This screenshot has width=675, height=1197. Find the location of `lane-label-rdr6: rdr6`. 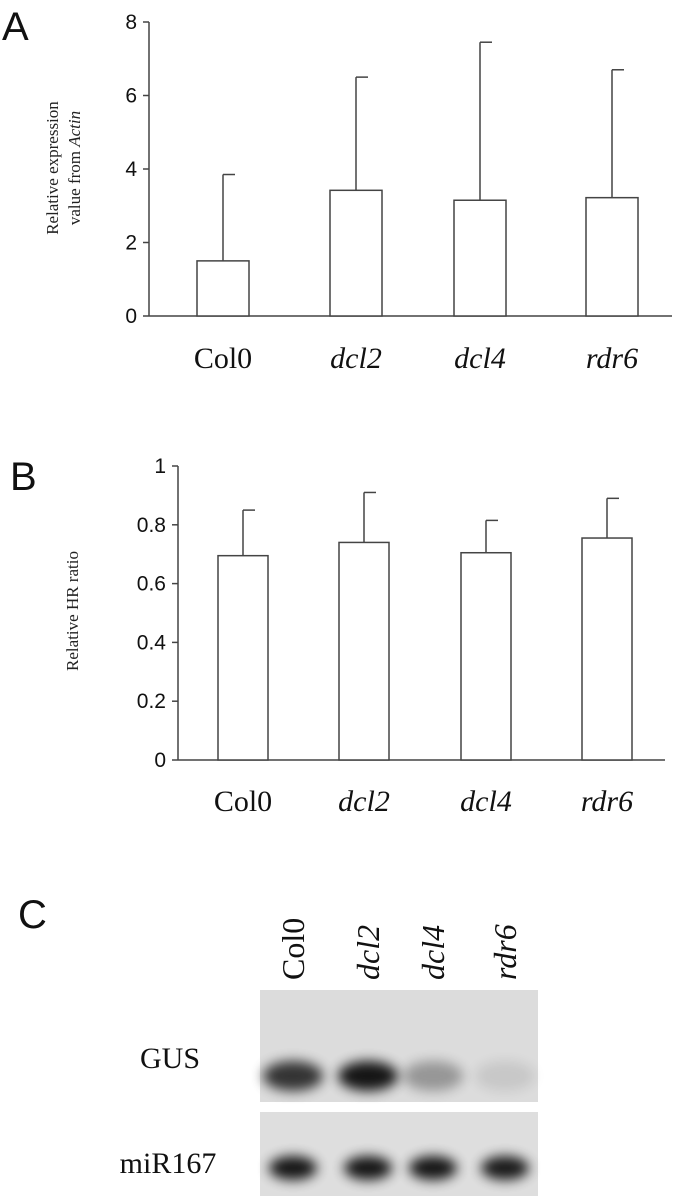

lane-label-rdr6: rdr6 is located at coordinates (505, 952).